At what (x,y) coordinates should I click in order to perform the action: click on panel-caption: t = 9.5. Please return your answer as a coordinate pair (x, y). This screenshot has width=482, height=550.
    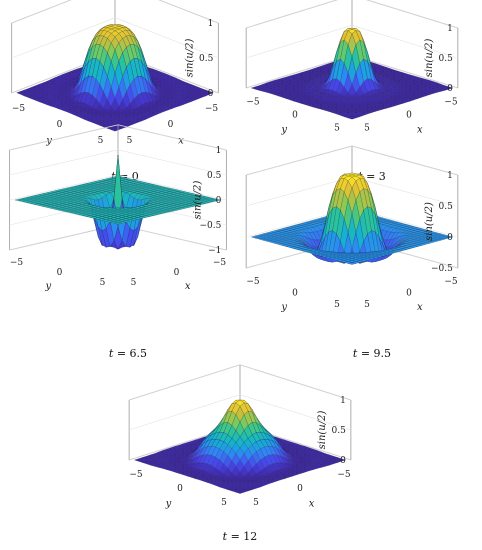
    Looking at the image, I should click on (372, 353).